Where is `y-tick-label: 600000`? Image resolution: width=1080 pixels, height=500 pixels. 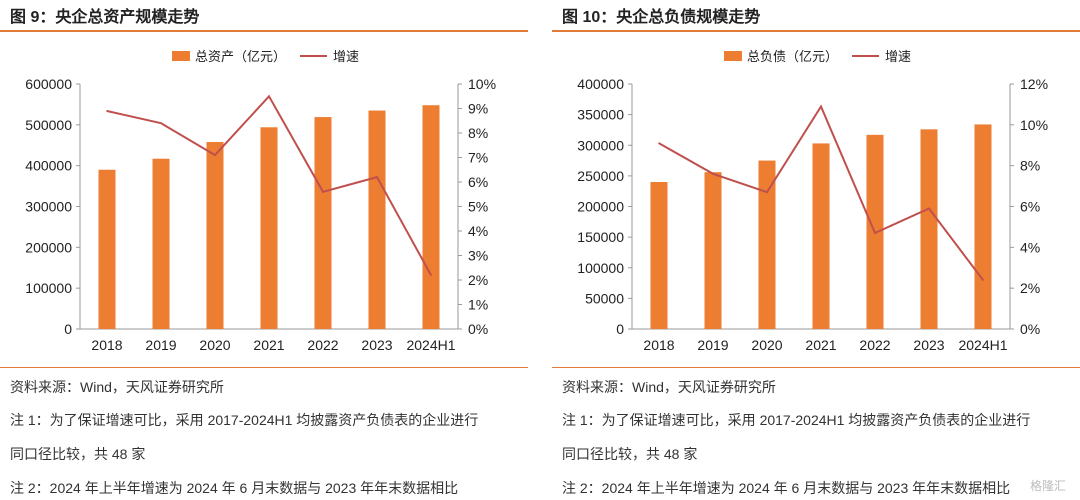 y-tick-label: 600000 is located at coordinates (48, 84).